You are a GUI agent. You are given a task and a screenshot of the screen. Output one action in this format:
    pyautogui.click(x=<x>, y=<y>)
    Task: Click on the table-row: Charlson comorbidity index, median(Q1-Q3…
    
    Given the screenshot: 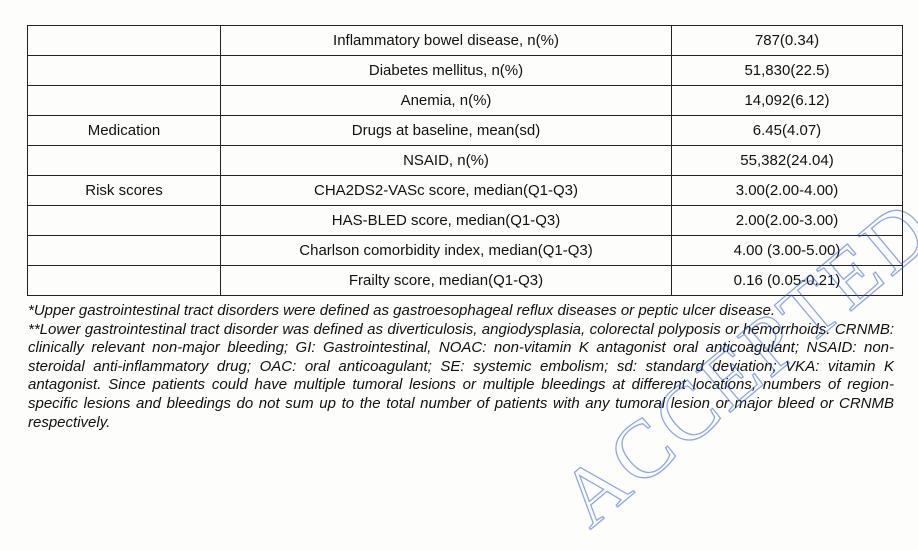 What is the action you would take?
    pyautogui.click(x=465, y=250)
    